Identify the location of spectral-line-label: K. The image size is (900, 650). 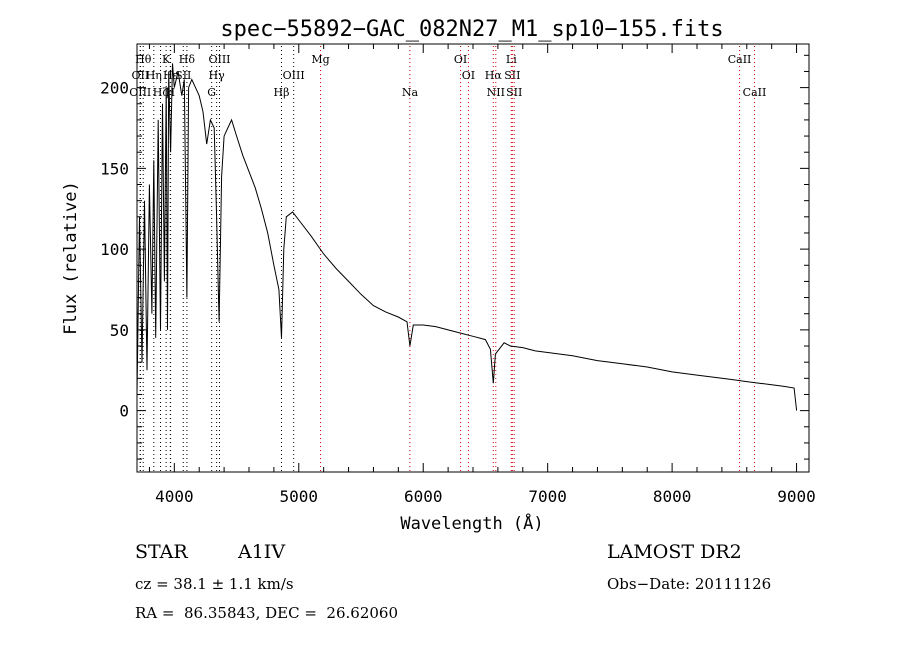
(166, 59).